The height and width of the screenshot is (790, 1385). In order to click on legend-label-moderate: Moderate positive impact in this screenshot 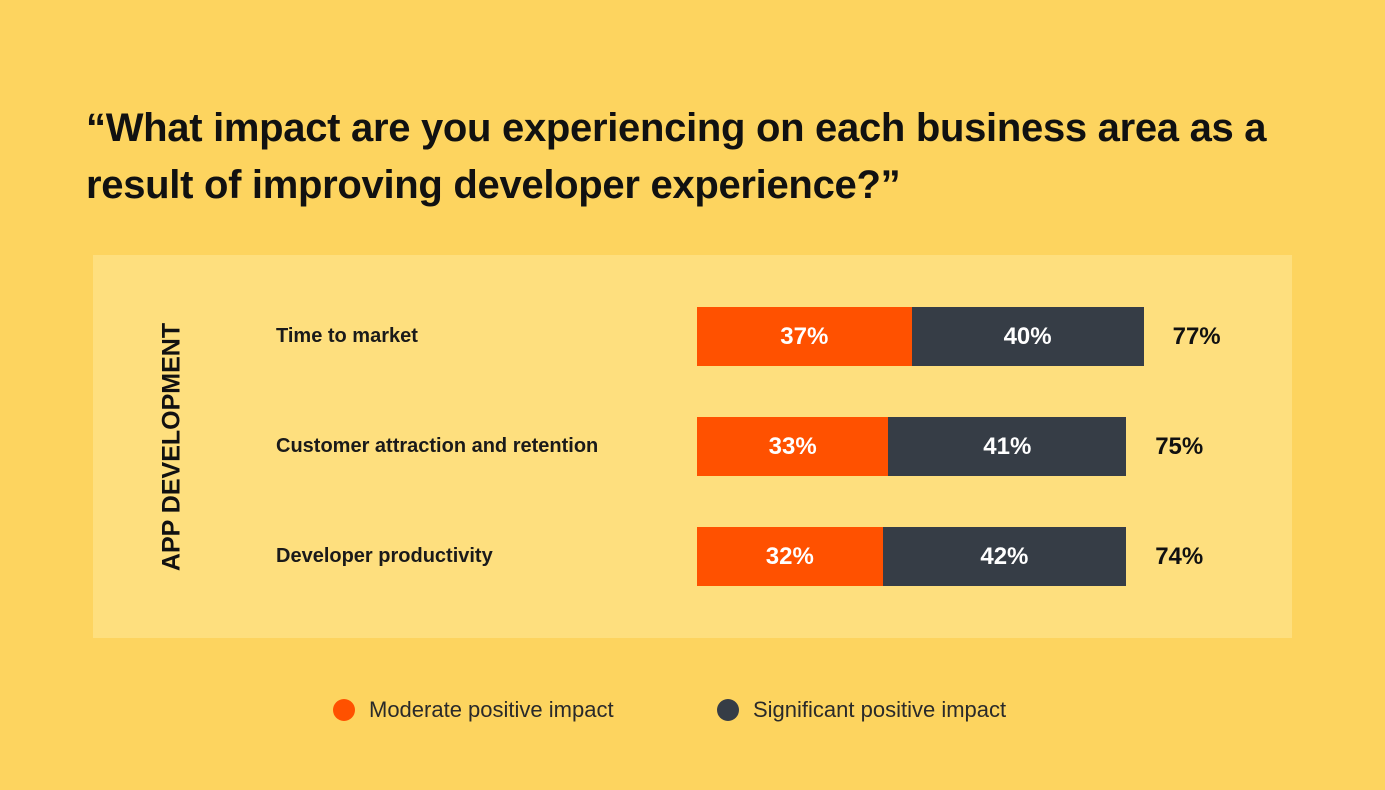, I will do `click(491, 709)`.